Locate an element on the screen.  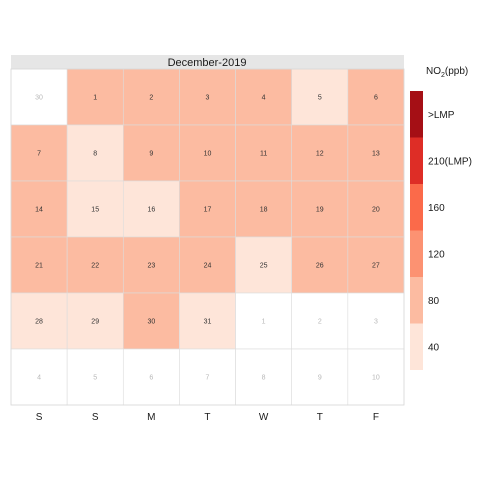
legend-band-label: 120 is located at coordinates (436, 254).